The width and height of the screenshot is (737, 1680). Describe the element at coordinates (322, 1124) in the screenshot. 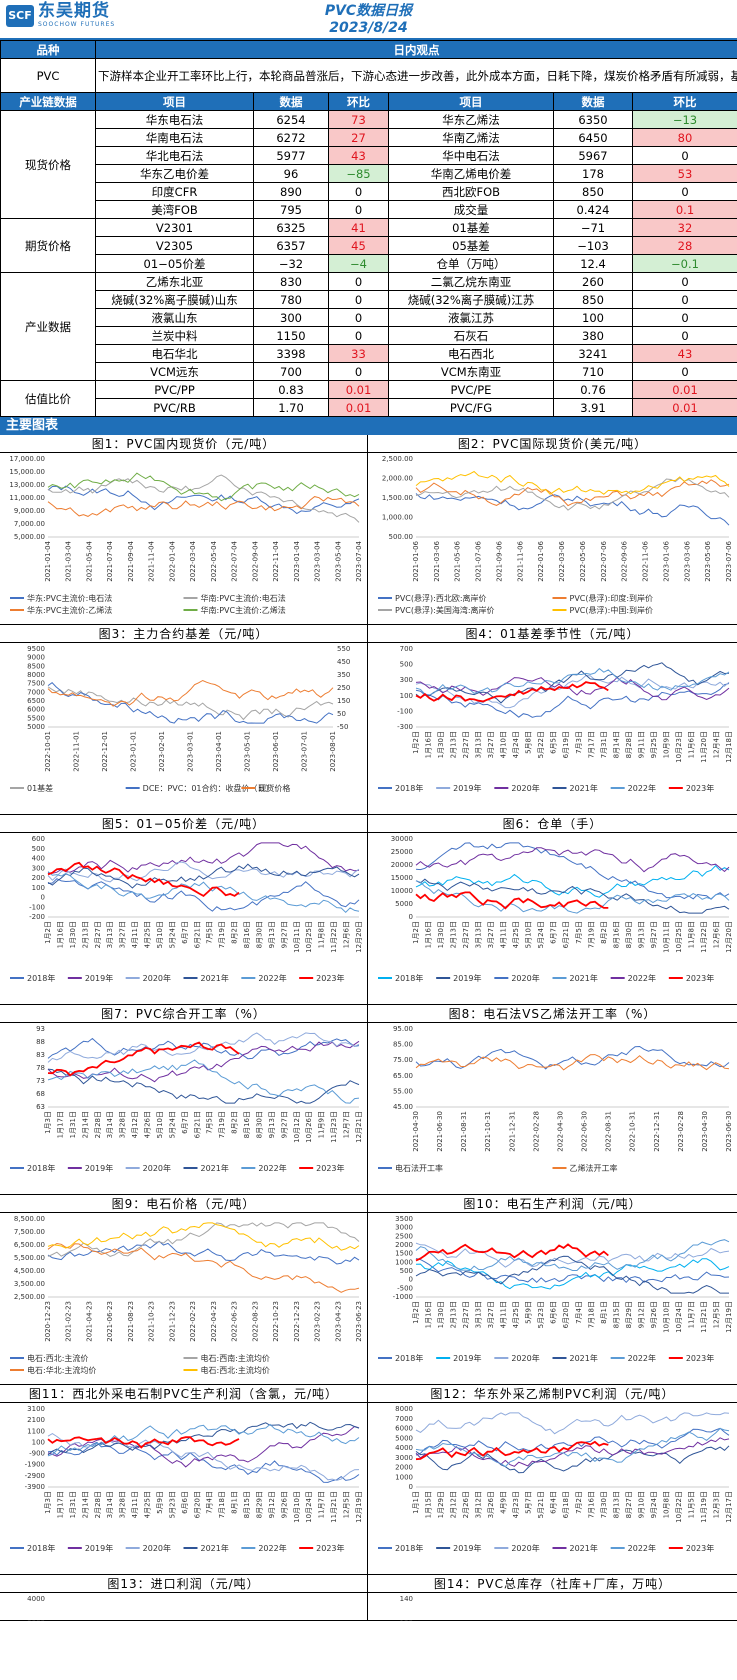

I see `x-tick-label: 11月9日` at that location.